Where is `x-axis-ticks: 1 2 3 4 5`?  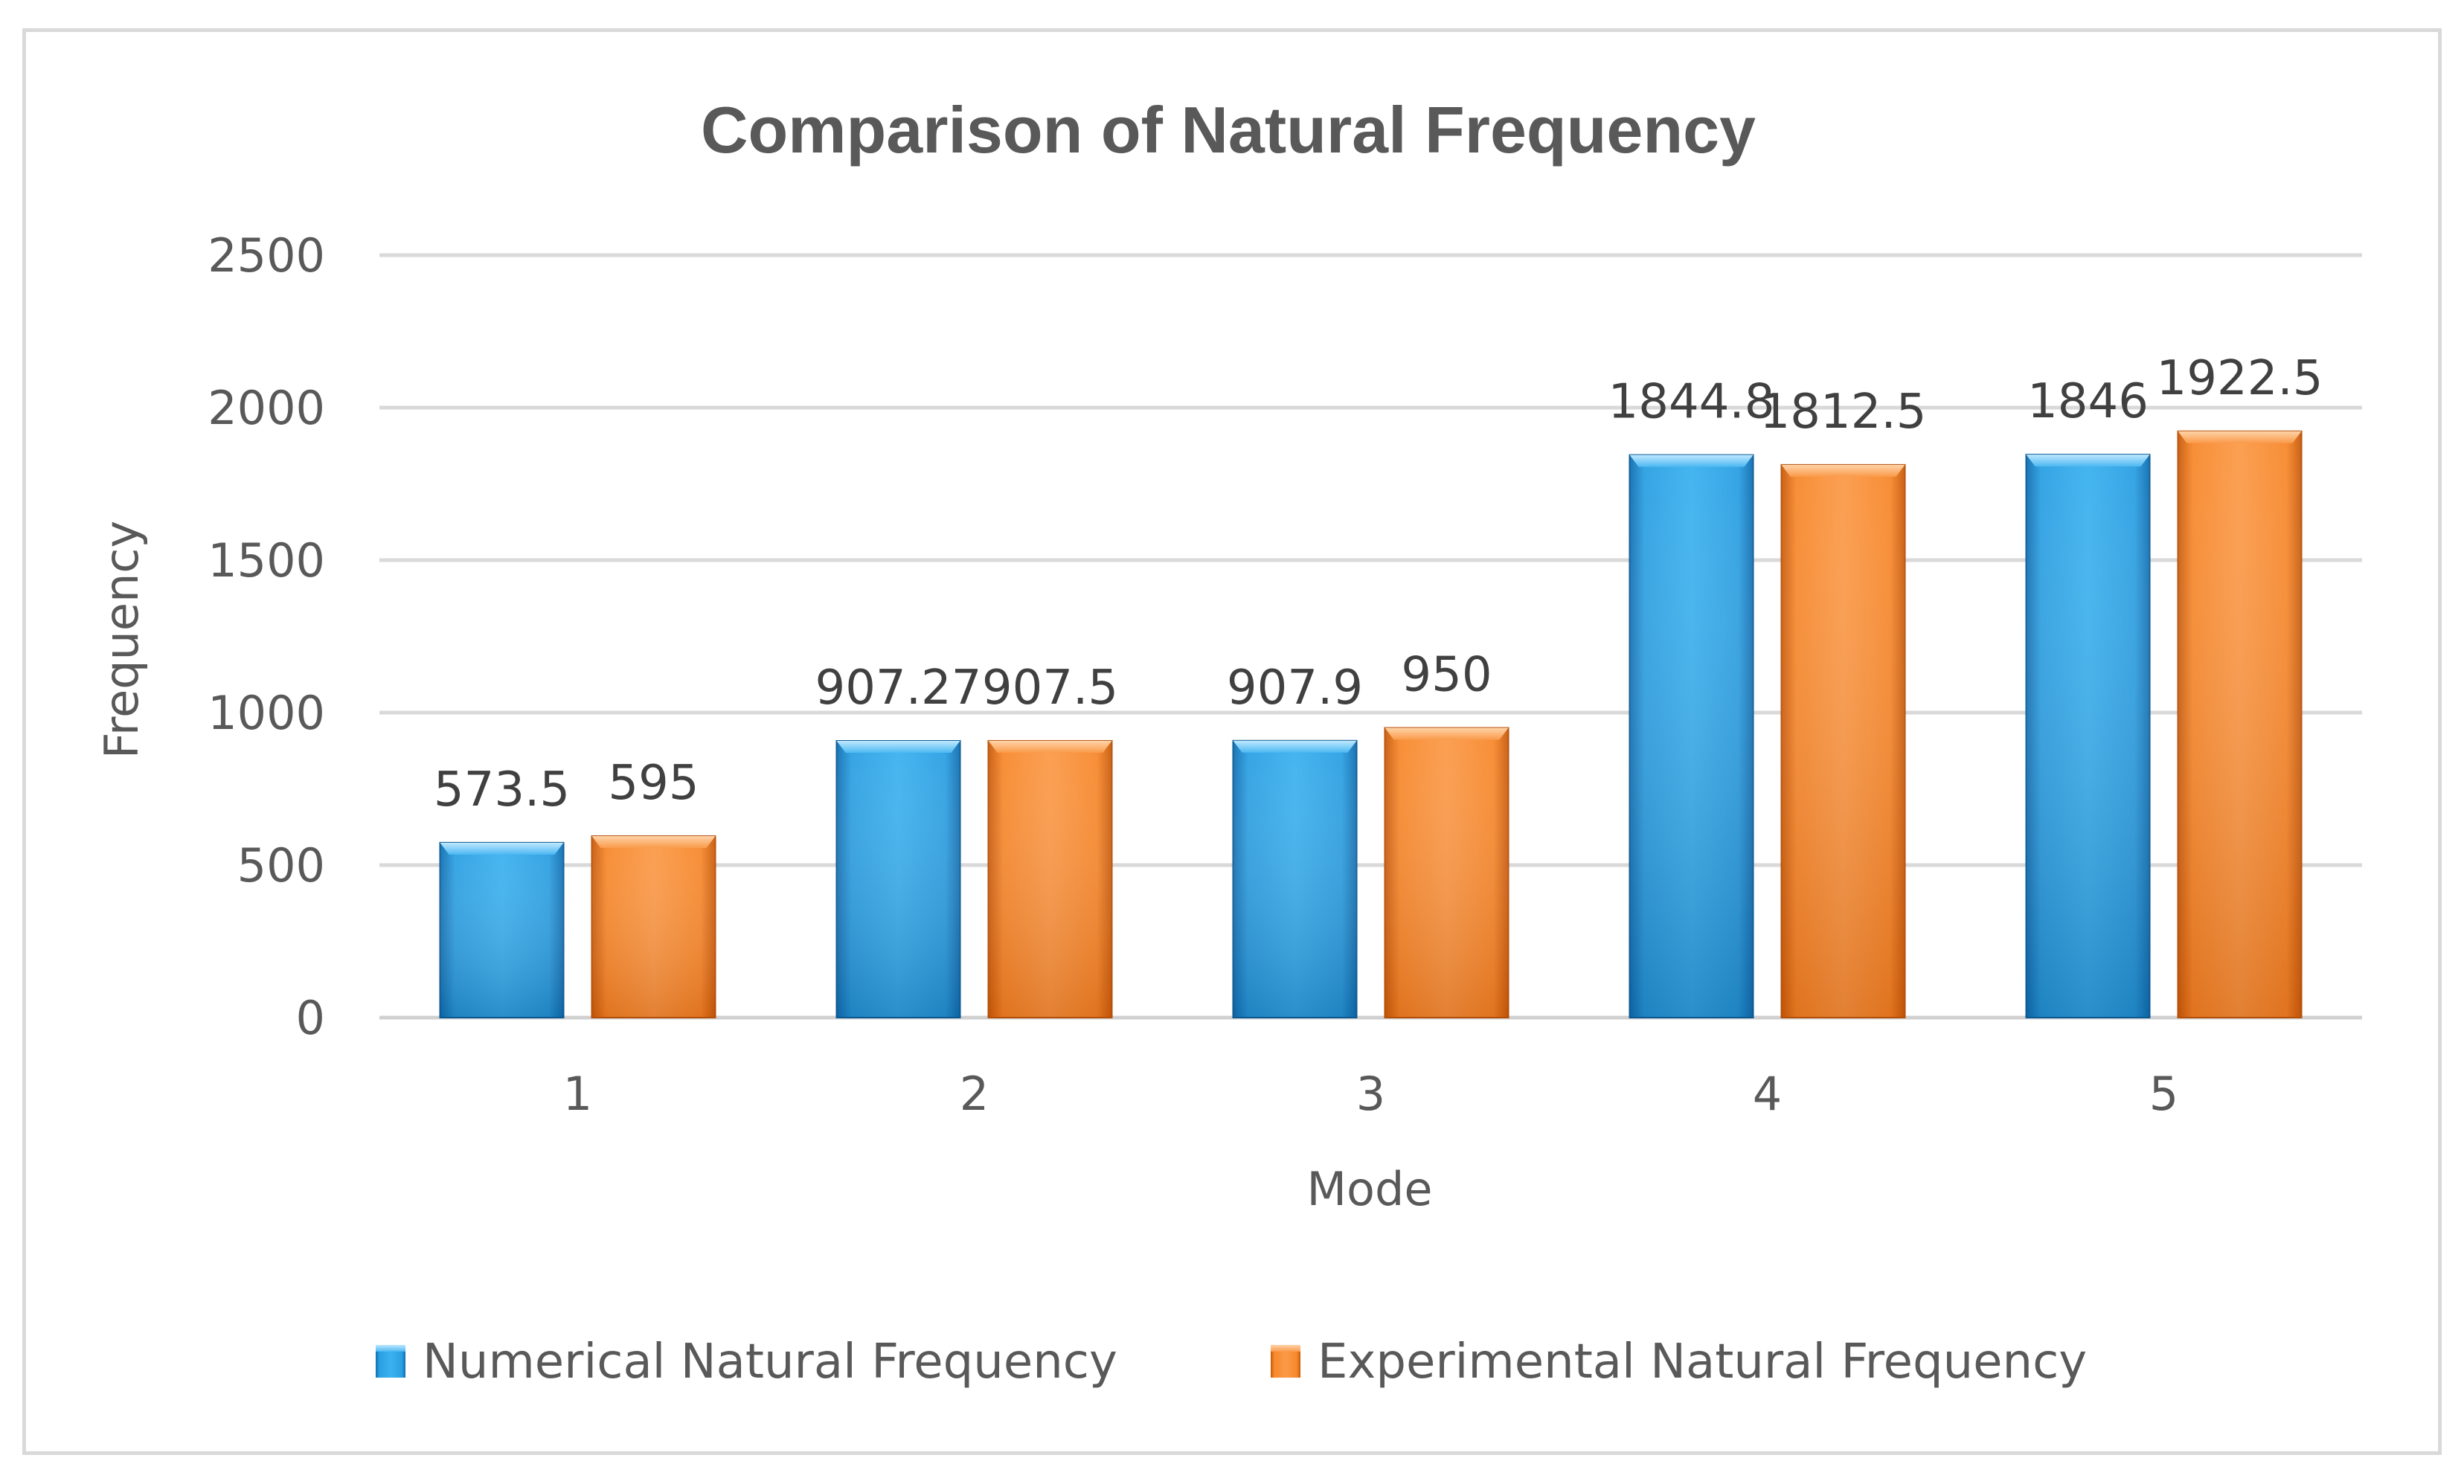
x-axis-ticks: 1 2 3 4 5 is located at coordinates (1370, 1094).